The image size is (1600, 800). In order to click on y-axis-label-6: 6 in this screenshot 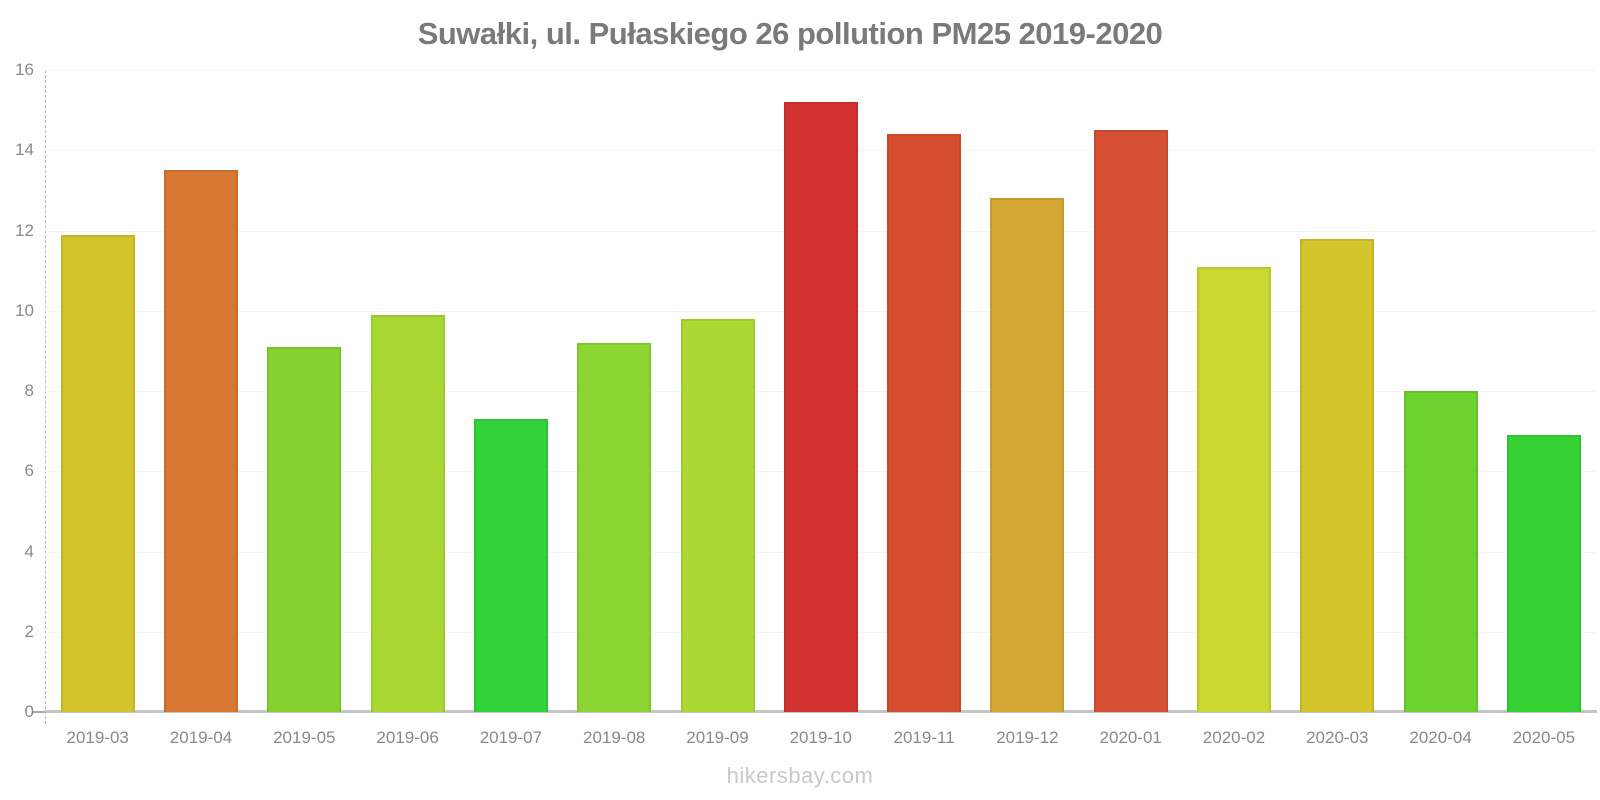, I will do `click(29, 471)`.